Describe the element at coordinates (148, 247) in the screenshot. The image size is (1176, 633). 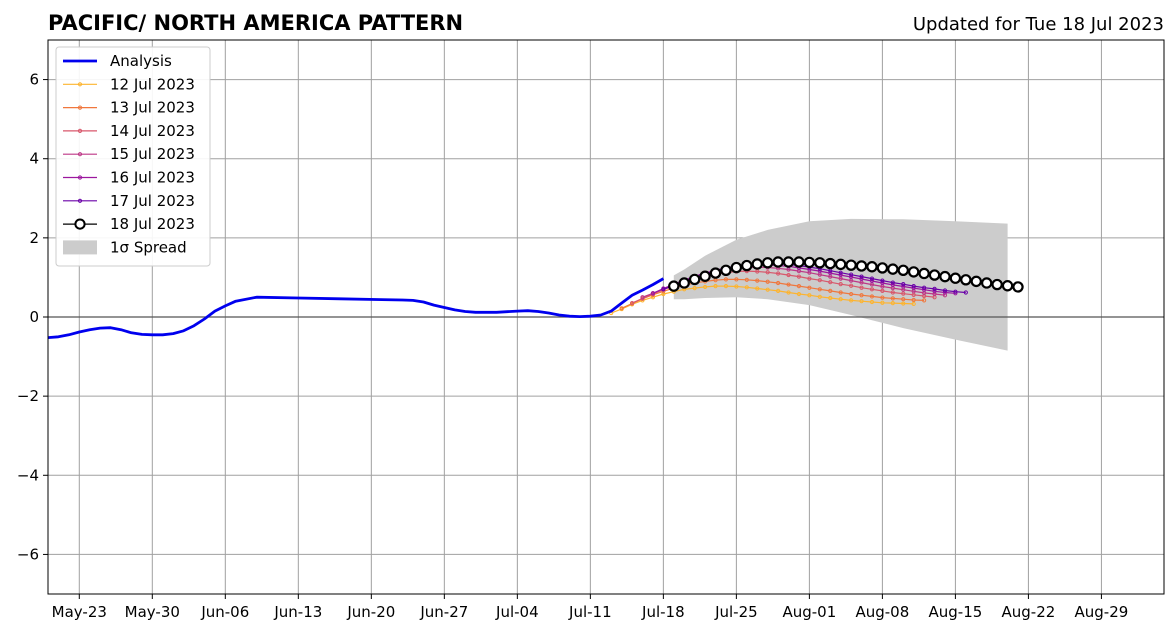
I see `legend-label: 1σ Spread` at that location.